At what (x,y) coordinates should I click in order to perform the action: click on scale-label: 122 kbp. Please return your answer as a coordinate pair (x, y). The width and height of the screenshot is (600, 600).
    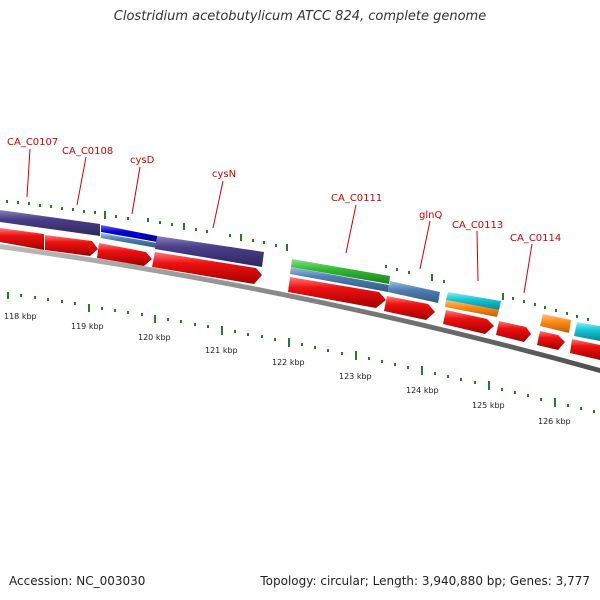
    Looking at the image, I should click on (288, 362).